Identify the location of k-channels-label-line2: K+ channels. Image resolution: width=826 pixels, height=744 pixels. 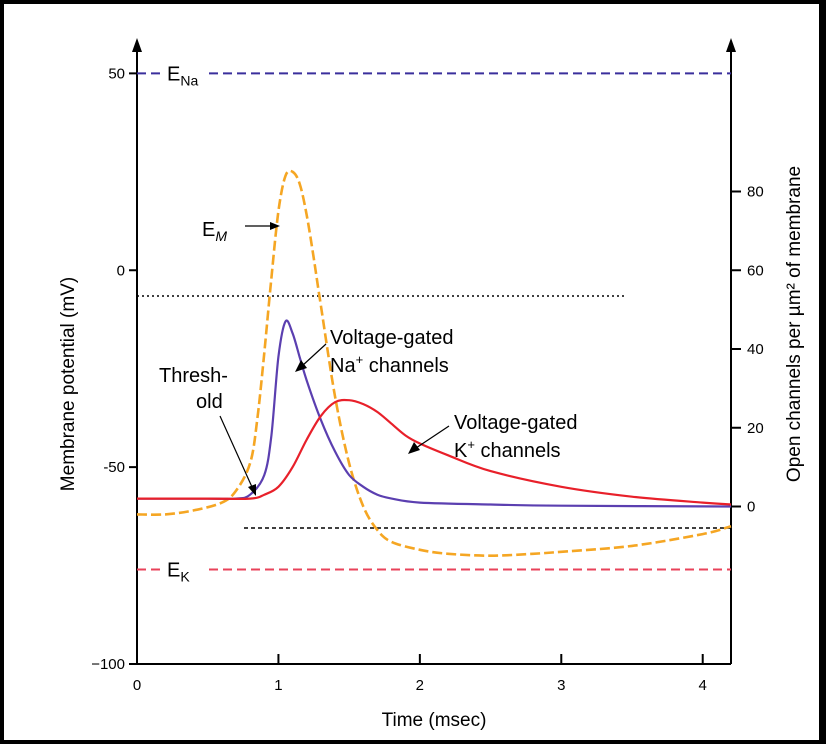
(507, 449).